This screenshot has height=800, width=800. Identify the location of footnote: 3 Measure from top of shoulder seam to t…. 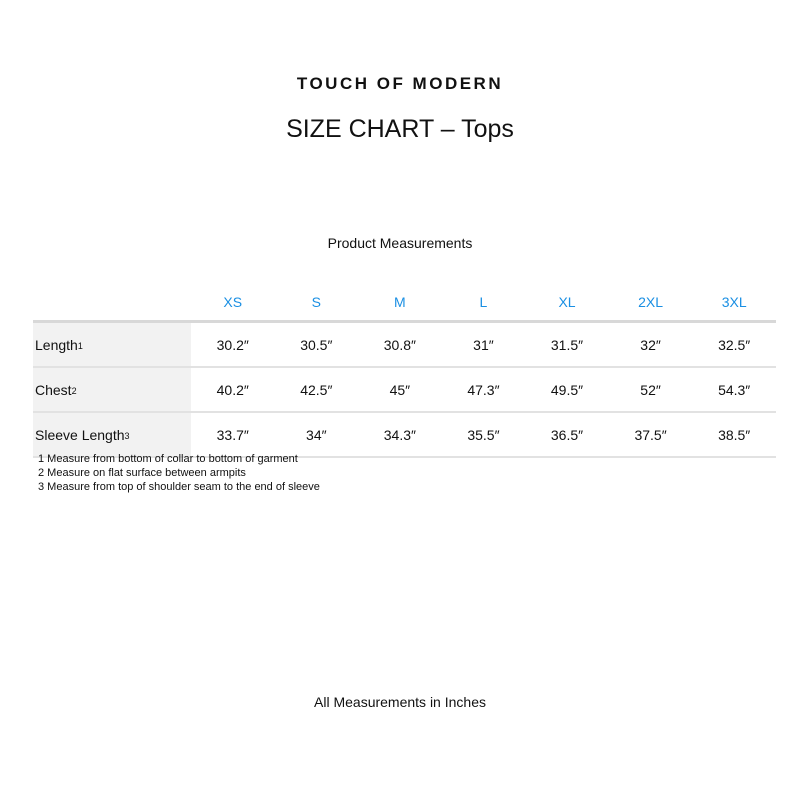
(179, 487).